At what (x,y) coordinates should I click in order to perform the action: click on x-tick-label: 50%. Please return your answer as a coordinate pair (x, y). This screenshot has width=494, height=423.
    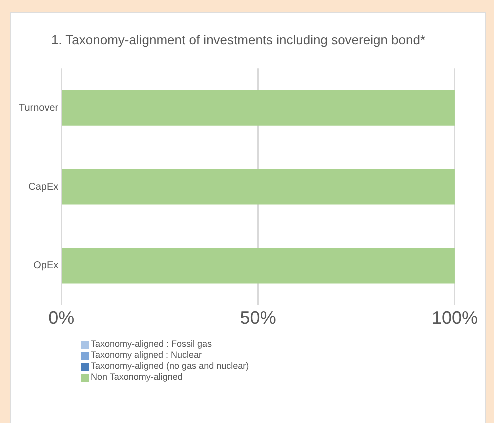
    Looking at the image, I should click on (258, 318).